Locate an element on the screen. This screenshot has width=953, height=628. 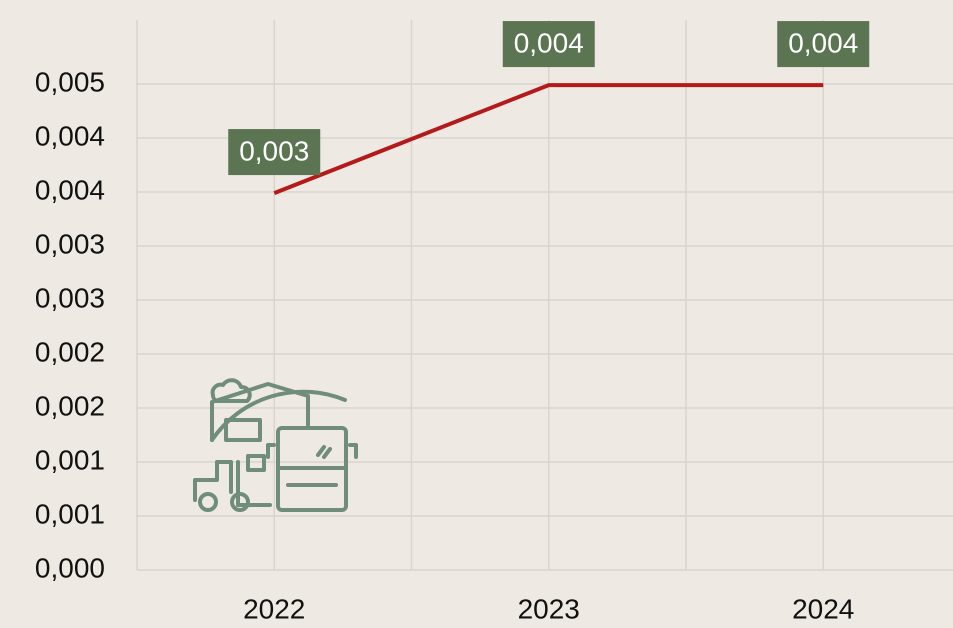
data-line is located at coordinates (548, 139).